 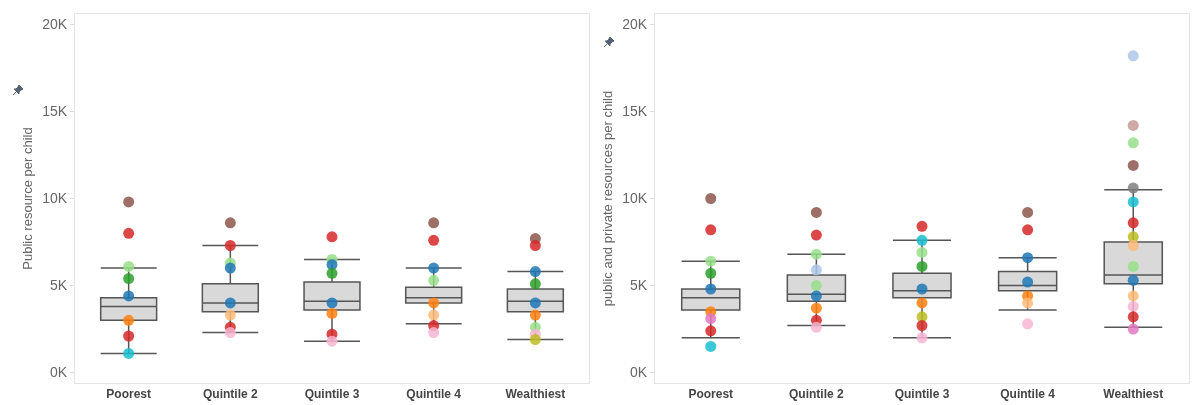 I want to click on y-axis-title: public and private resources per child, so click(x=608, y=198).